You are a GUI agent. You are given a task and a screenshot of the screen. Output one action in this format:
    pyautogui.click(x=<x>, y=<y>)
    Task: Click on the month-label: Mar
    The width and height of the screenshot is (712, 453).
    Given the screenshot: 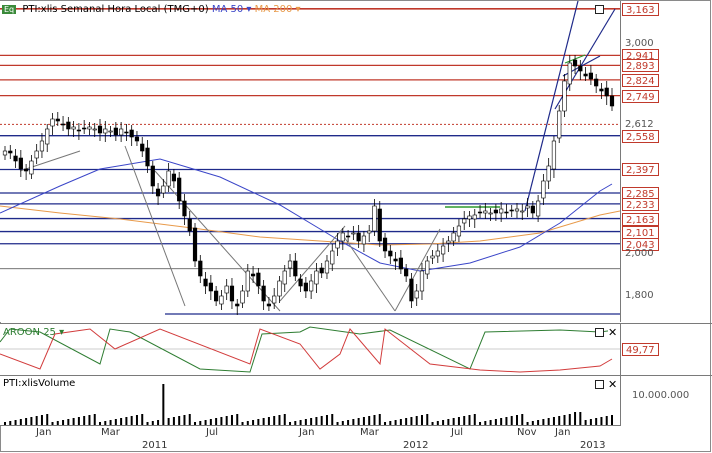 What is the action you would take?
    pyautogui.click(x=369, y=432)
    